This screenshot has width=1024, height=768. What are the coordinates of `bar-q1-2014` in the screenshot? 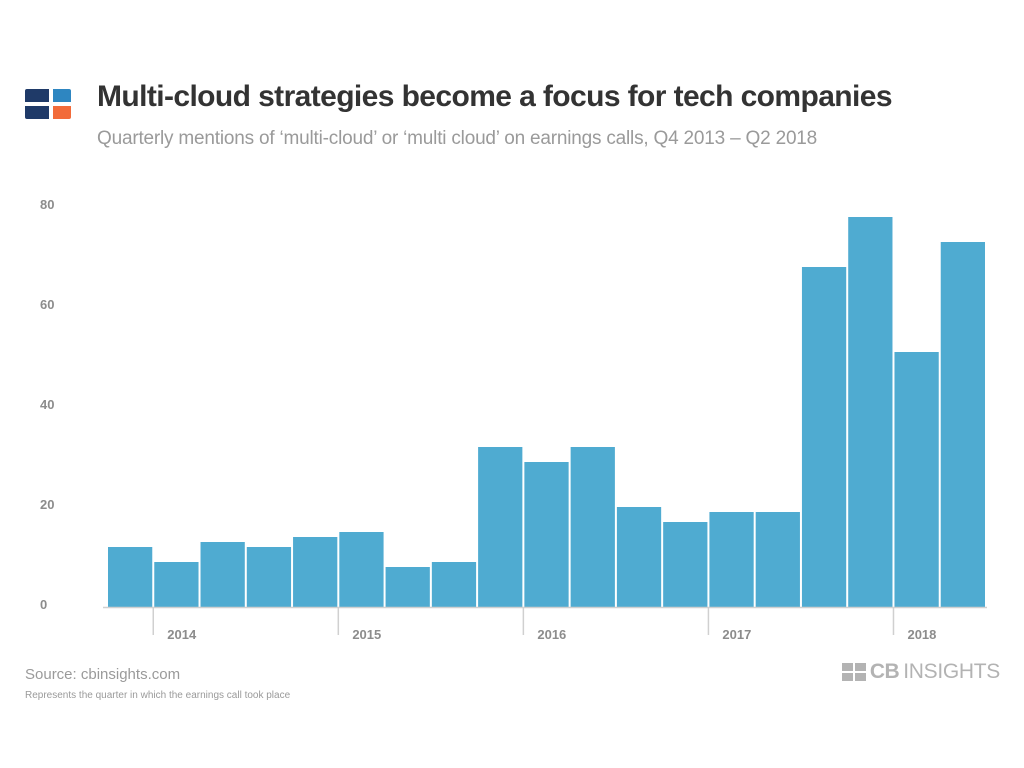 It's located at (176, 584).